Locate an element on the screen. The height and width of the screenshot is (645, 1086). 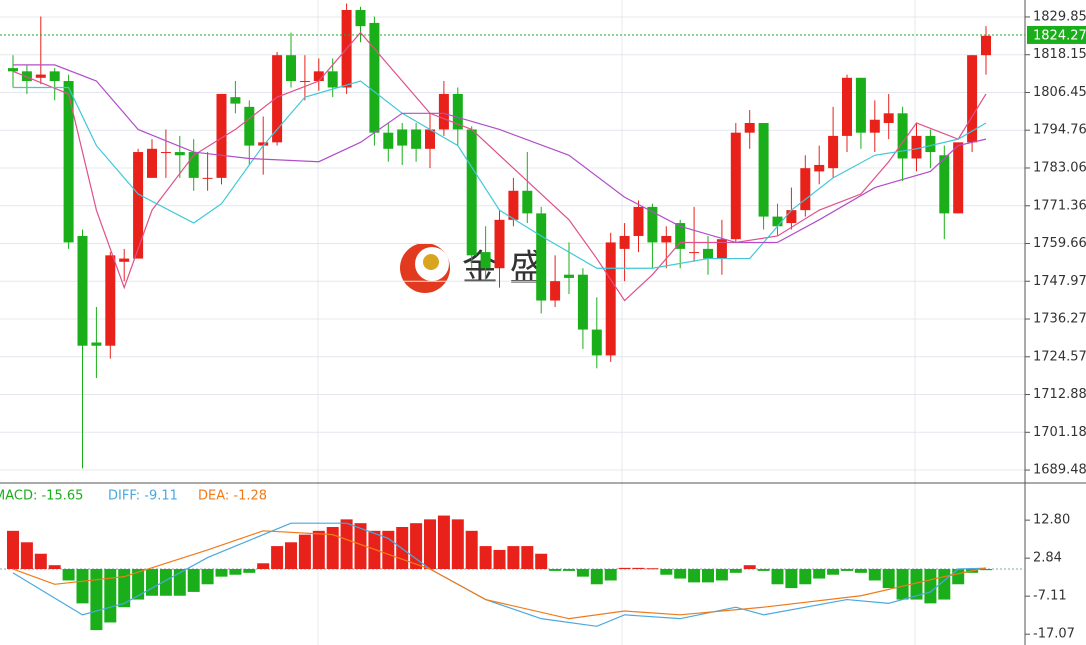
y-tick-label: 1806.45 is located at coordinates (1059, 92).